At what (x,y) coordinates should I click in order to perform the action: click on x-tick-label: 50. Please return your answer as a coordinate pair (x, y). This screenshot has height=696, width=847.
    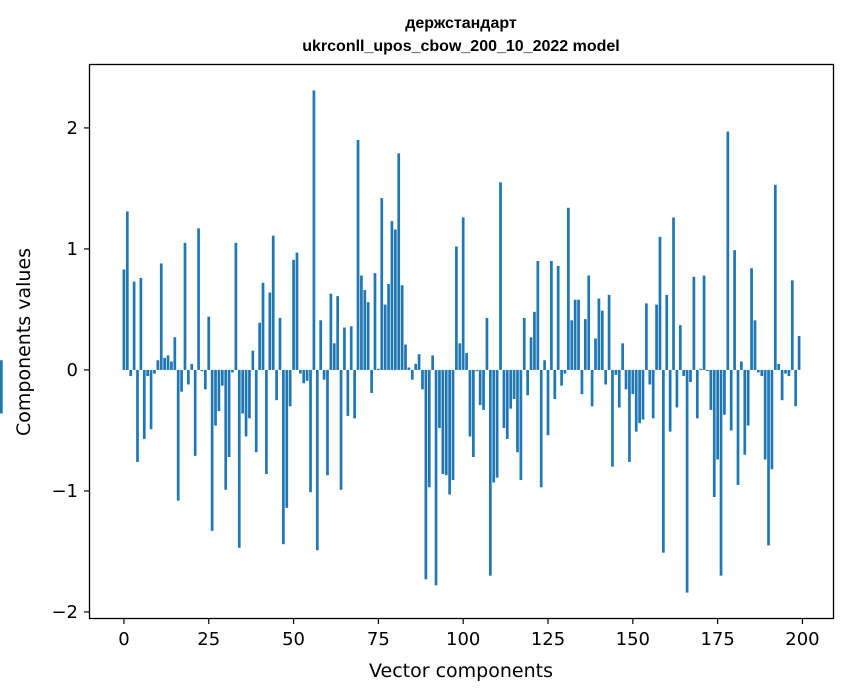
    Looking at the image, I should click on (293, 639).